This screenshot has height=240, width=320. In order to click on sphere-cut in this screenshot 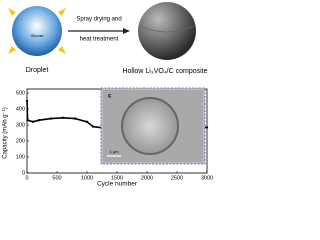, I will do `click(167, 29)`.